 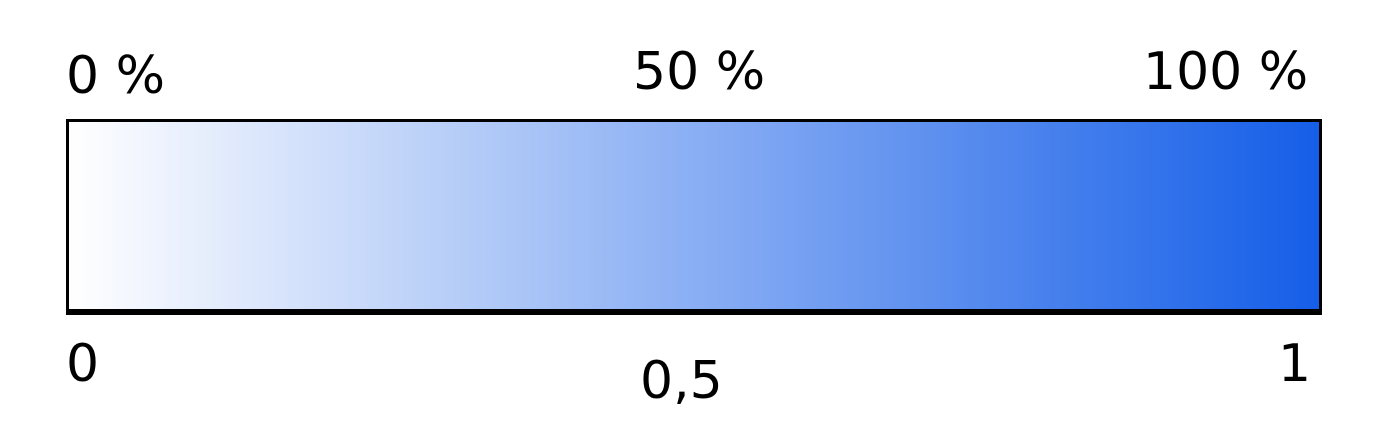 What do you see at coordinates (1226, 72) in the screenshot?
I see `top-label-100-percent: 100 %` at bounding box center [1226, 72].